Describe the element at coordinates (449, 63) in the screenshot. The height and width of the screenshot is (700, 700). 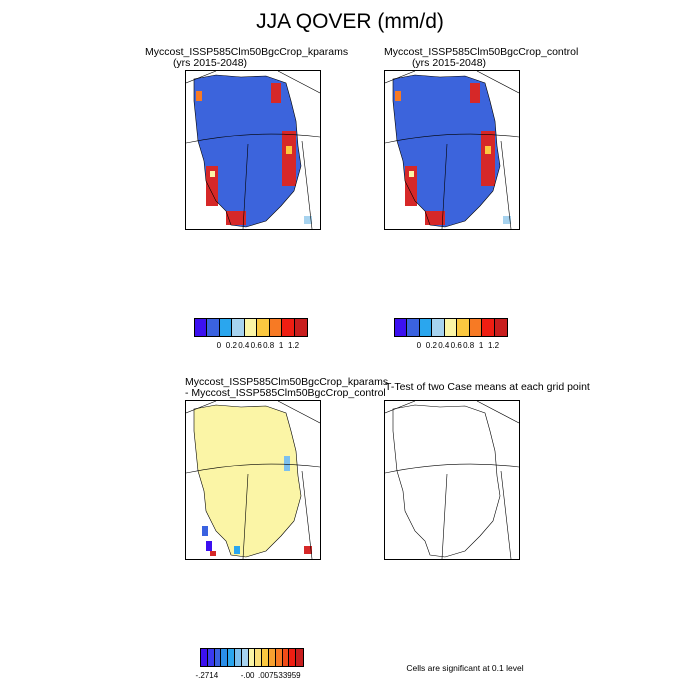
I see `panel2-title-line2: (yrs 2015-2048)` at that location.